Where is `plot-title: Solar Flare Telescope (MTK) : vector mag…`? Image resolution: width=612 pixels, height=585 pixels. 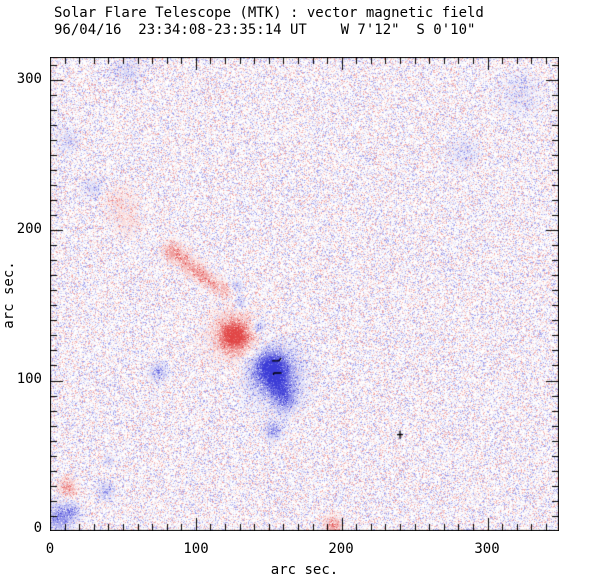 plot-title: Solar Flare Telescope (MTK) : vector mag… is located at coordinates (269, 13).